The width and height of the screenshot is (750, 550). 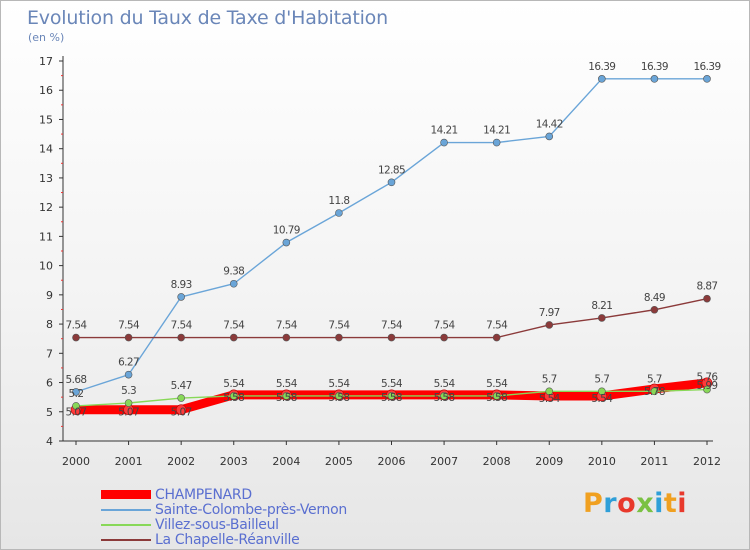 What do you see at coordinates (610, 503) in the screenshot?
I see `logo-letter: r` at bounding box center [610, 503].